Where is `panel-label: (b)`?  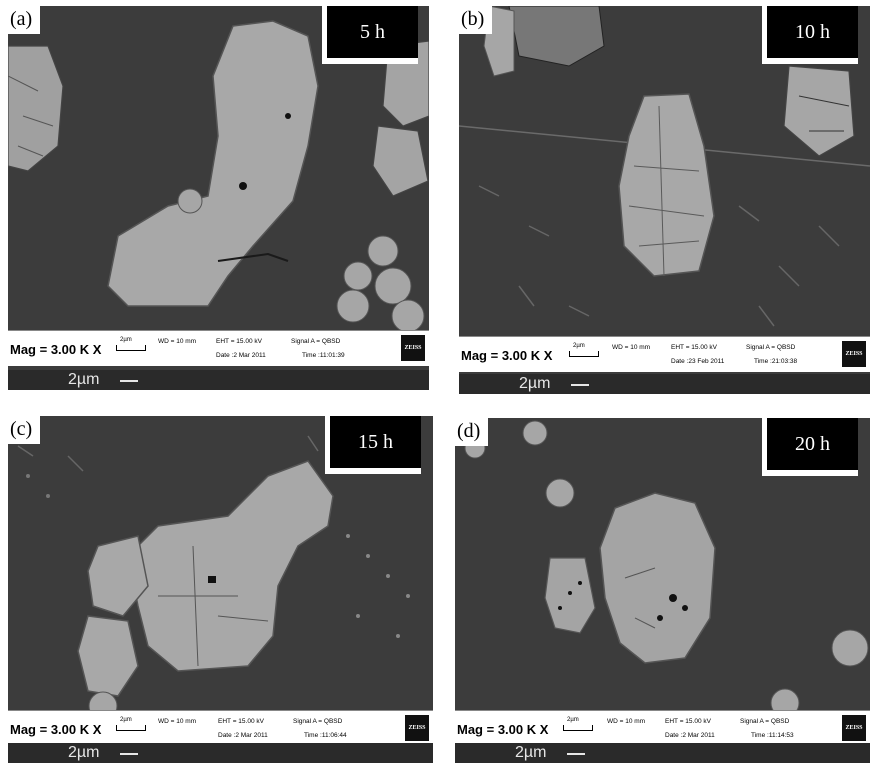
panel-label: (b) is located at coordinates (476, 20).